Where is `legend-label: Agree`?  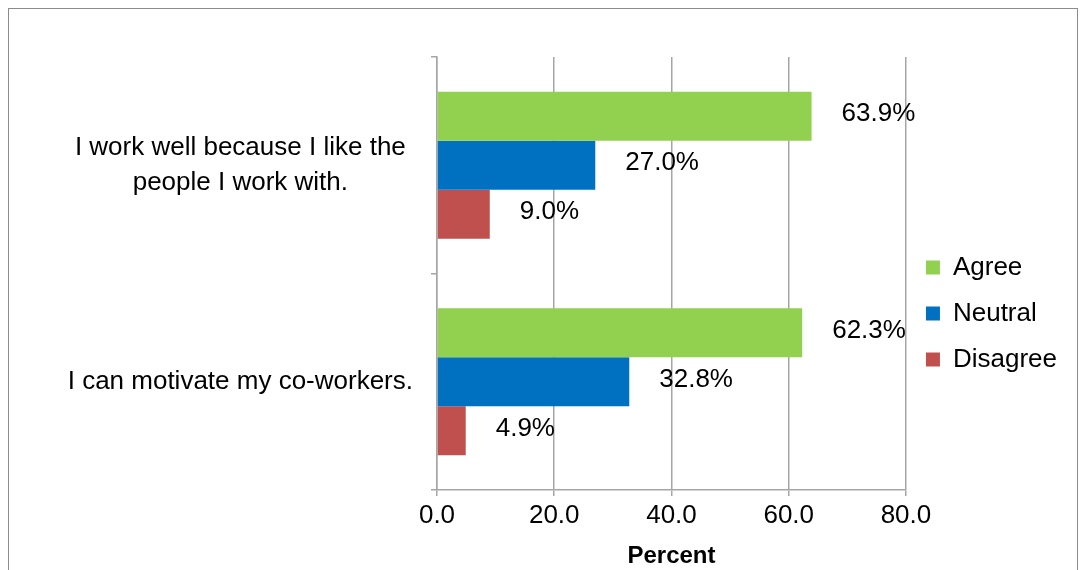 legend-label: Agree is located at coordinates (987, 265).